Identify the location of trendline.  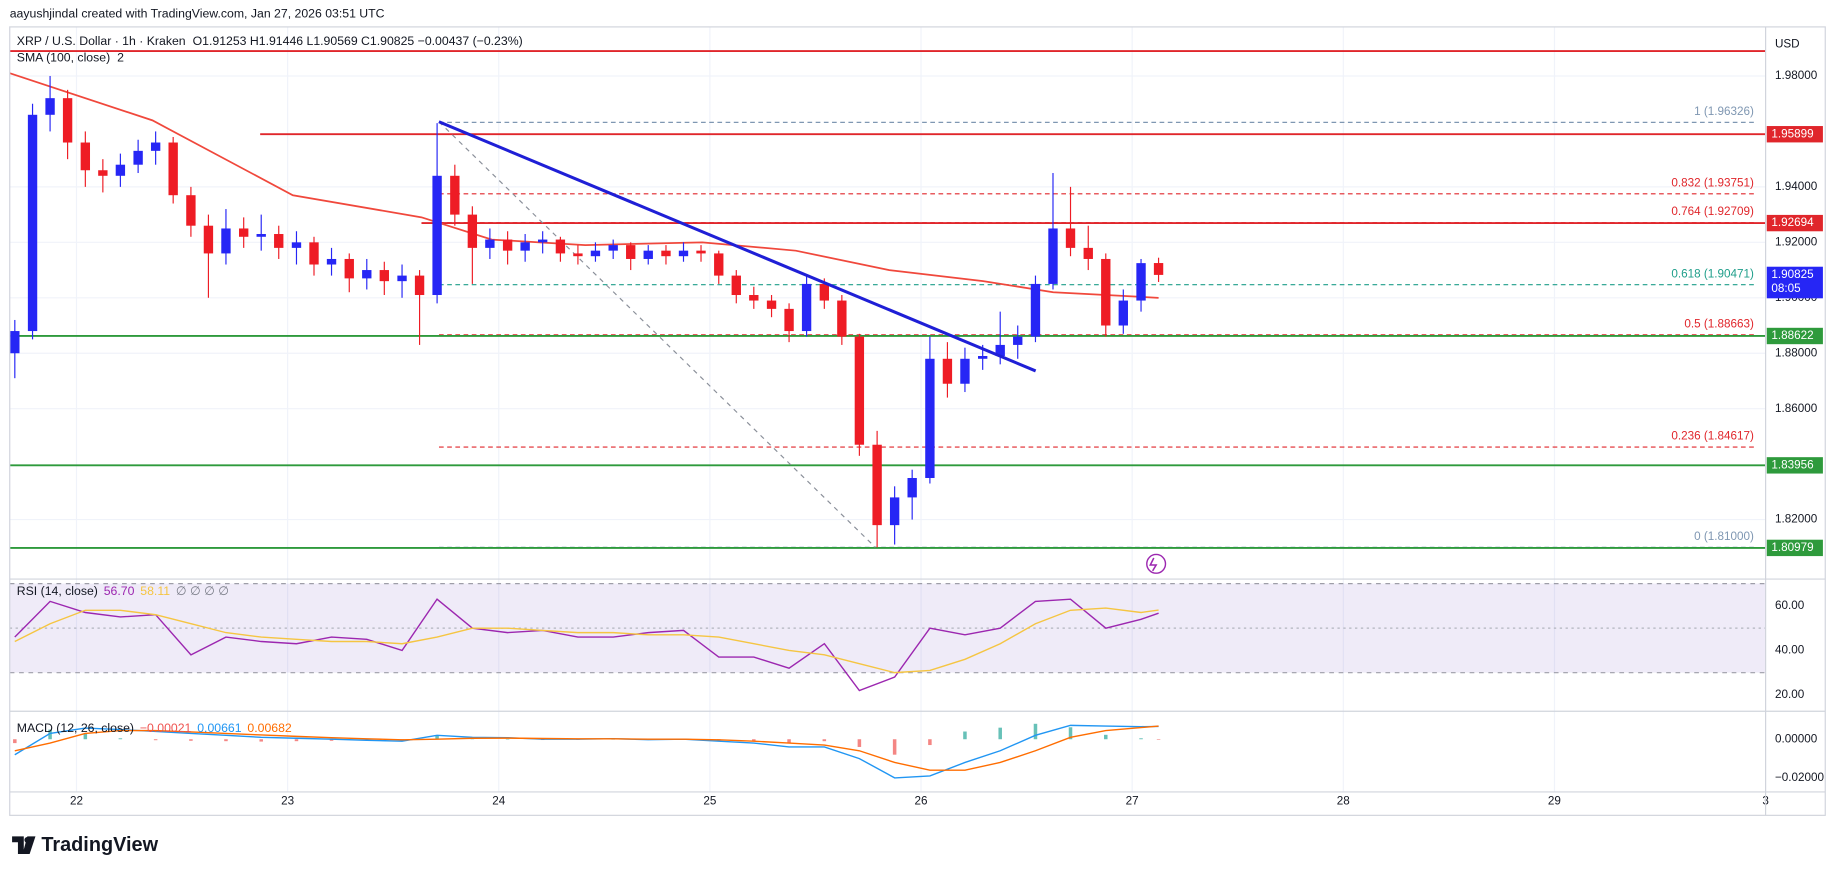
(737, 246).